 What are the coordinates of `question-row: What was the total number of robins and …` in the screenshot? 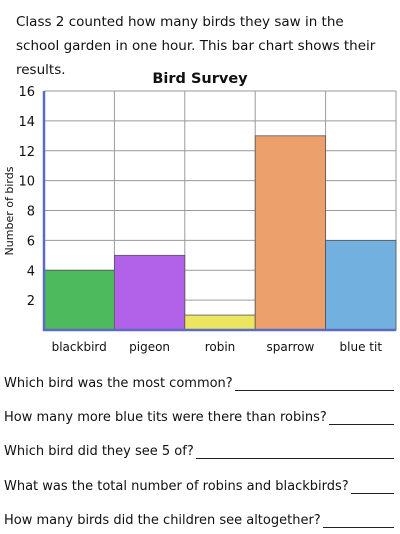 It's located at (199, 484).